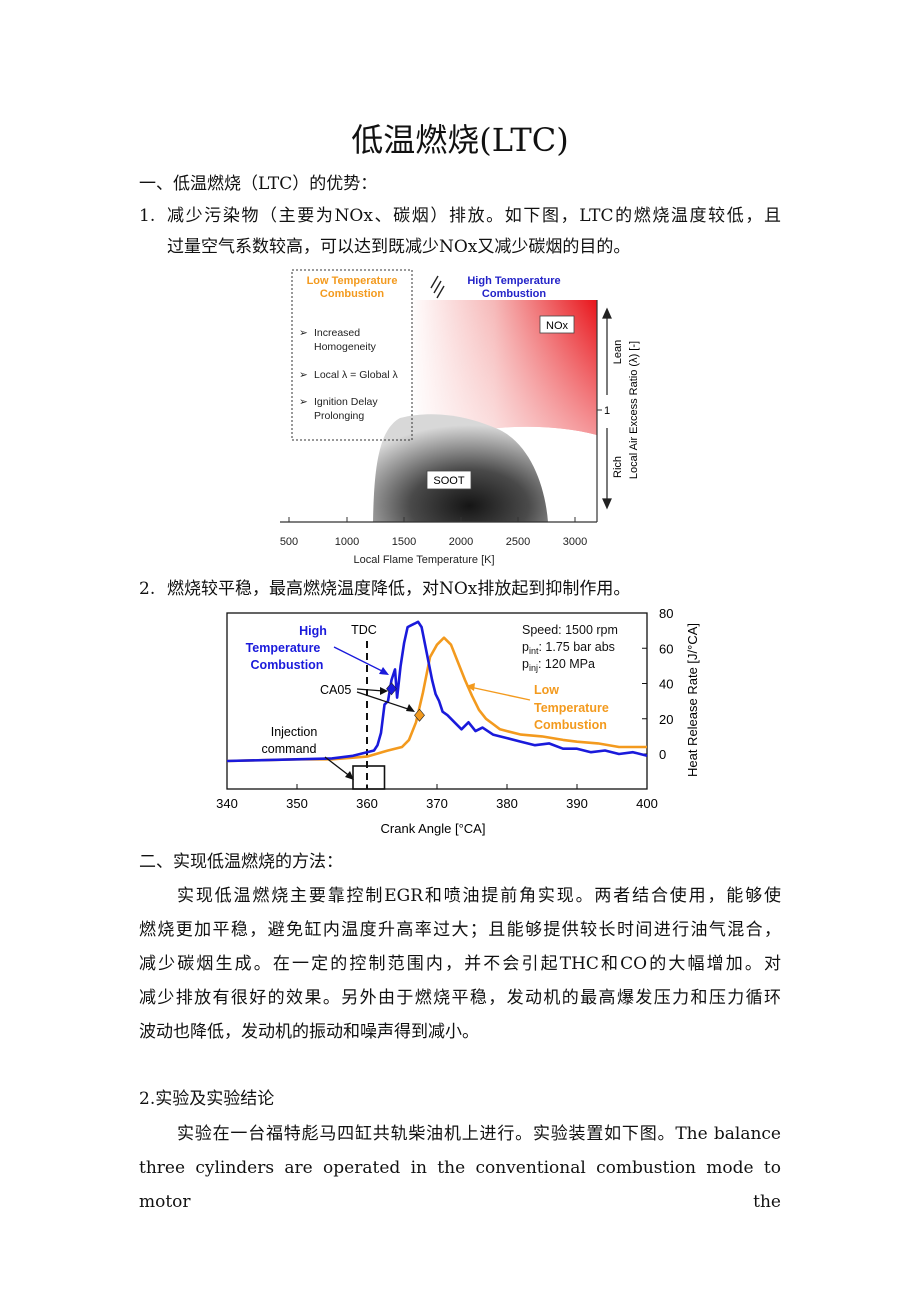  What do you see at coordinates (419, 715) in the screenshot?
I see `ca05-low-marker` at bounding box center [419, 715].